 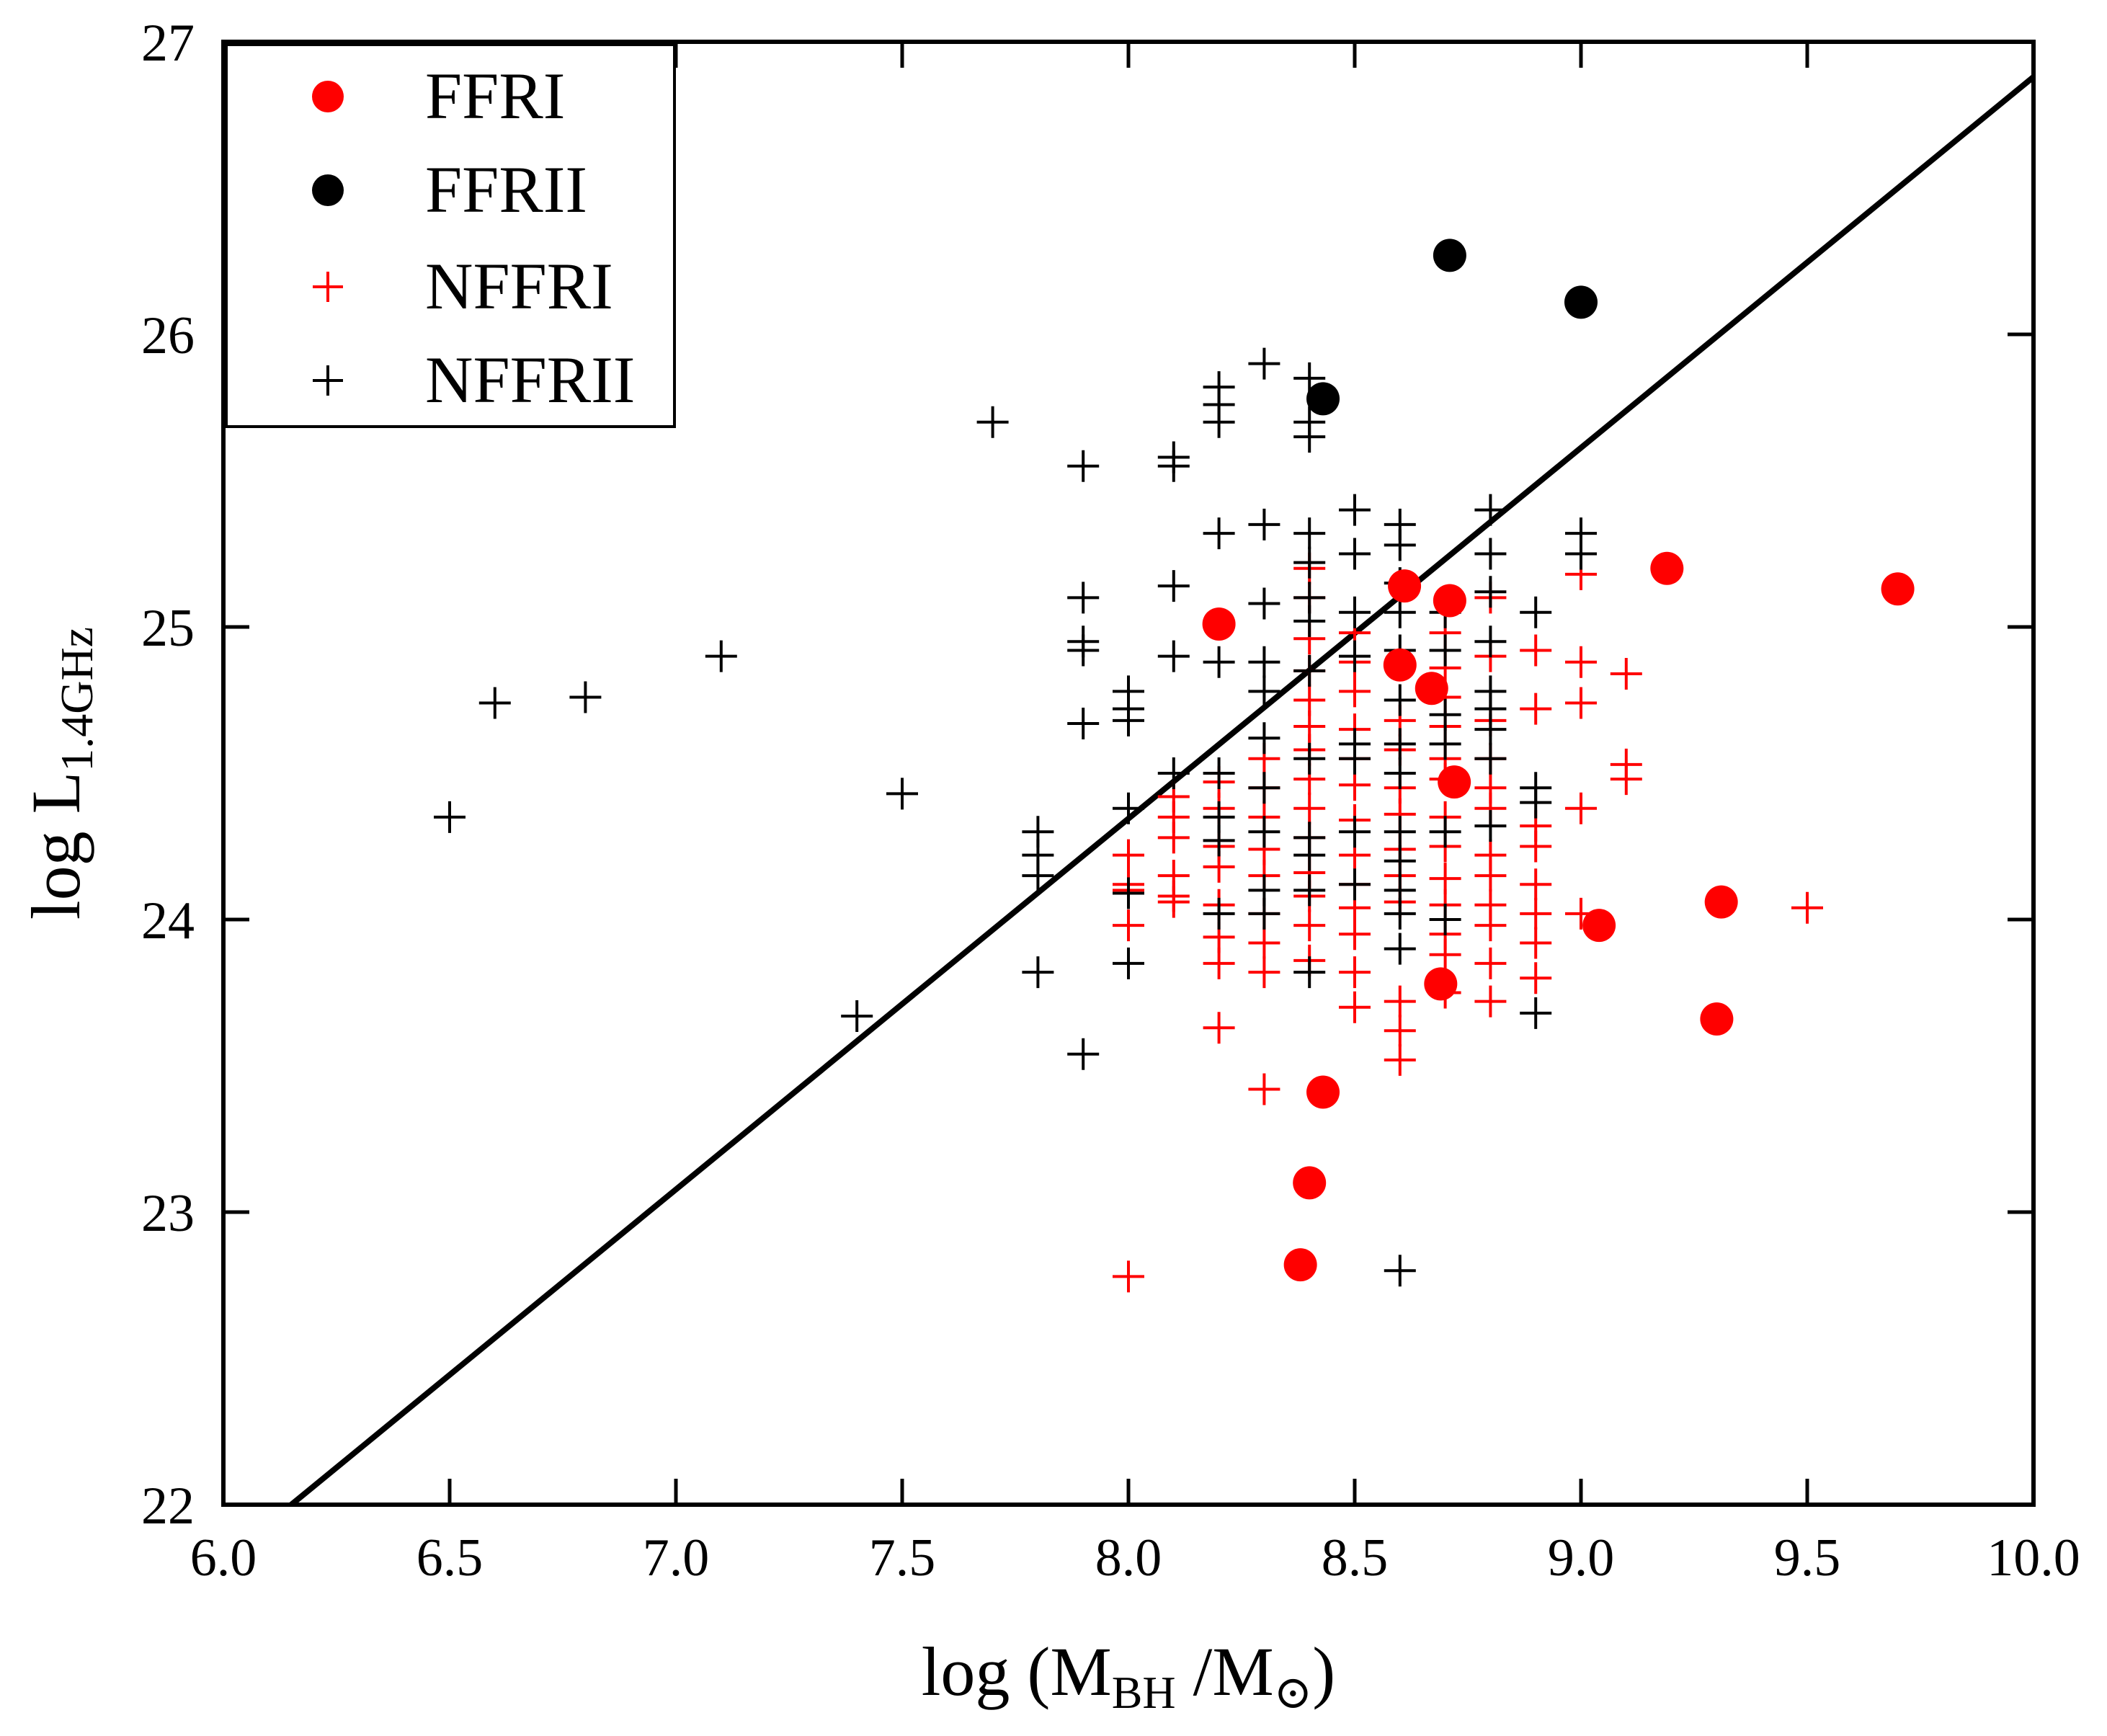 What do you see at coordinates (902, 1558) in the screenshot?
I see `x-tick-label: 7.5` at bounding box center [902, 1558].